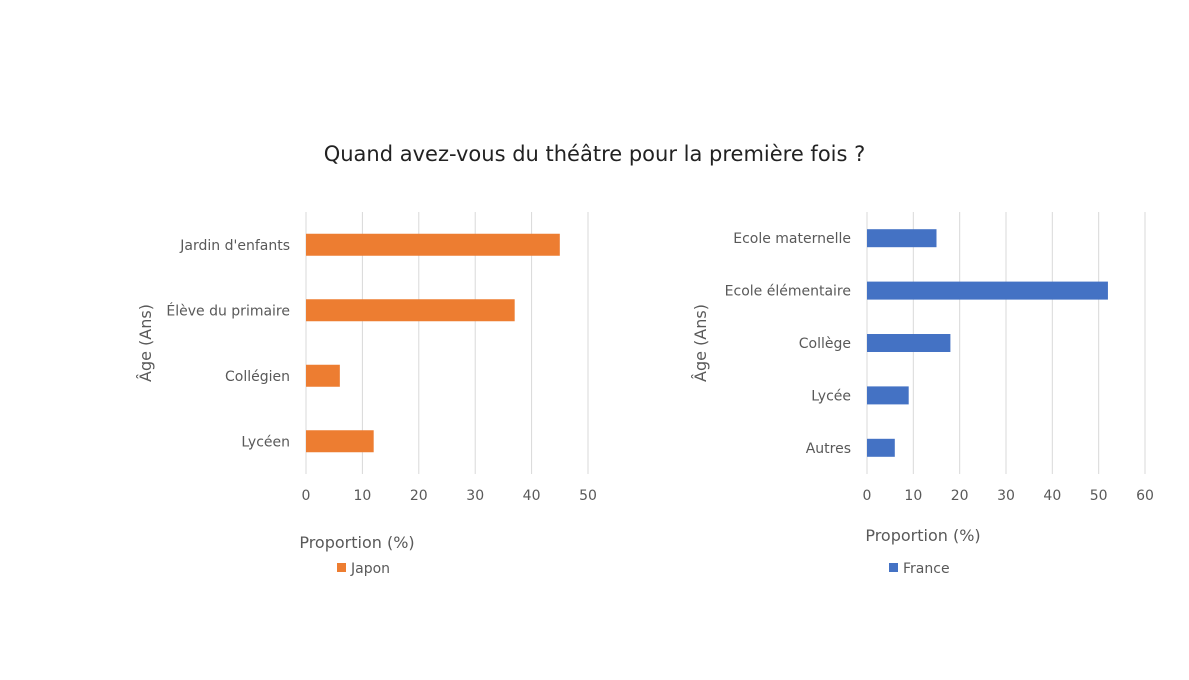  I want to click on category-label: Lycée, so click(831, 396).